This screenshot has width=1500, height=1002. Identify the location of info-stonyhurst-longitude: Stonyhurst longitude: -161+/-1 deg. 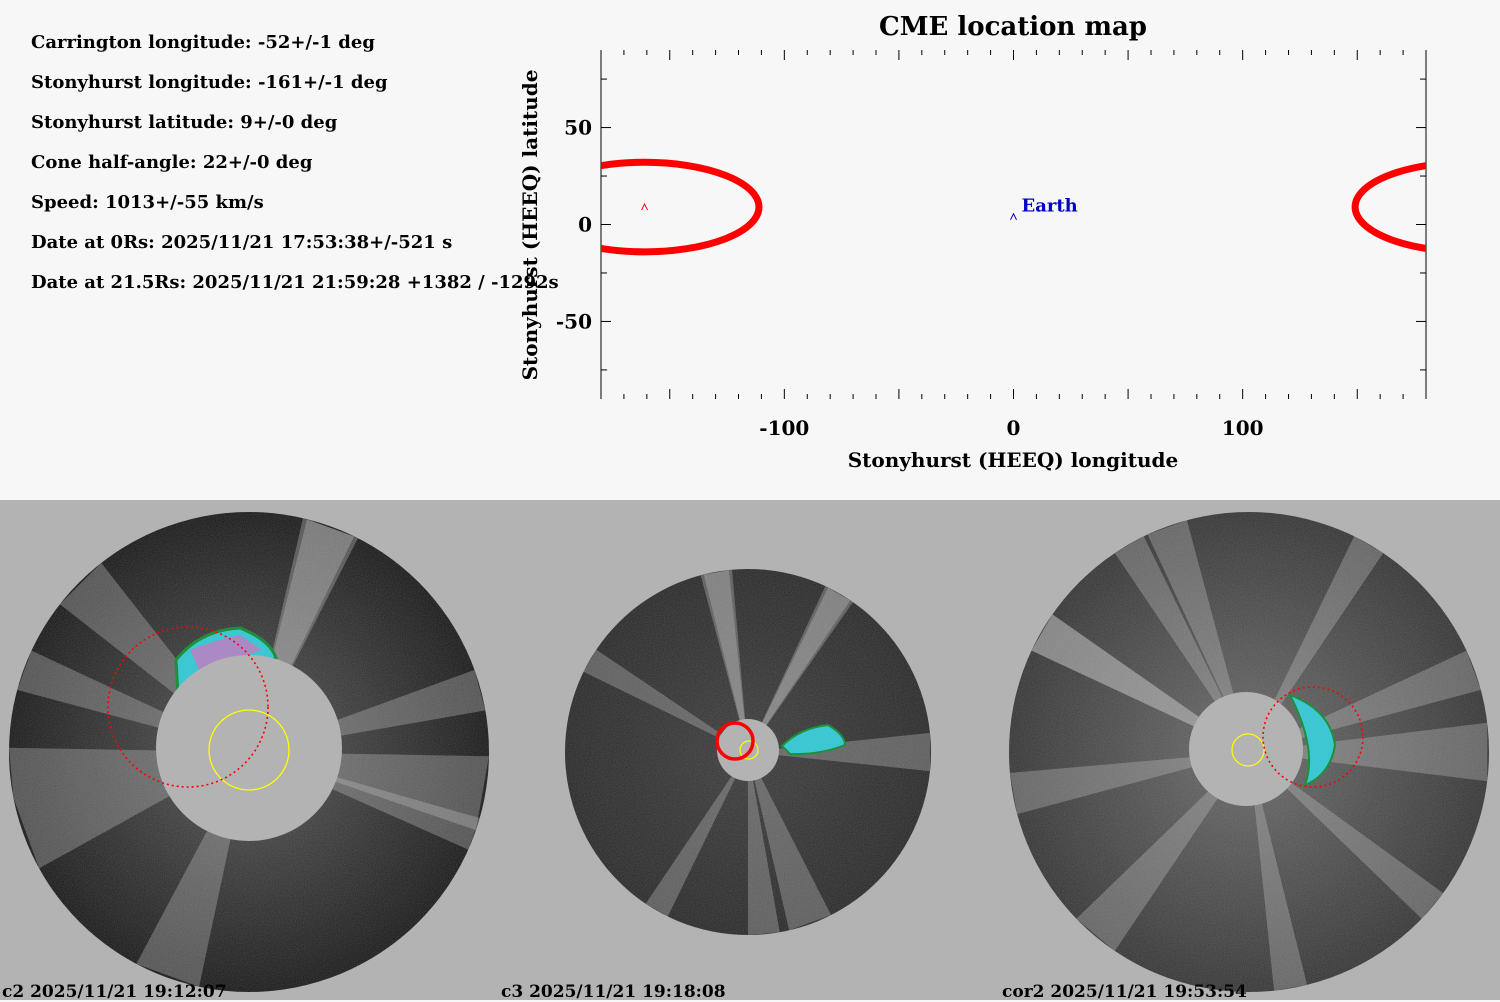
(209, 82).